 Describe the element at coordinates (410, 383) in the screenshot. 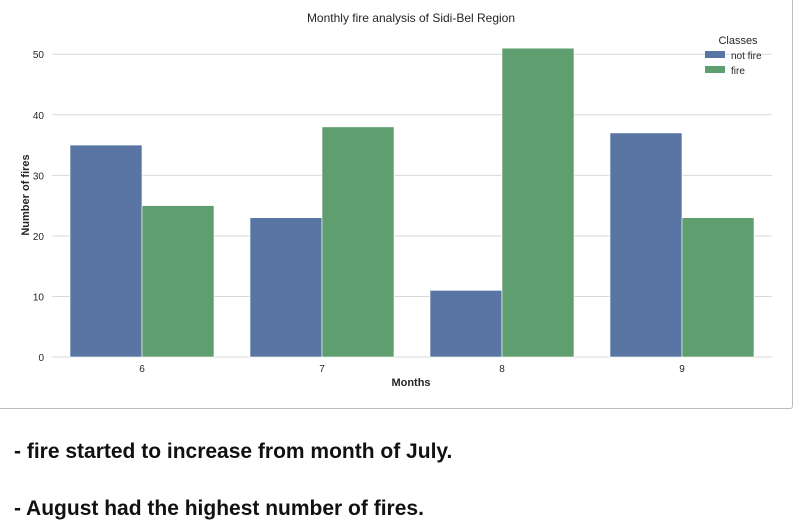

I see `x-axis-label: Months` at that location.